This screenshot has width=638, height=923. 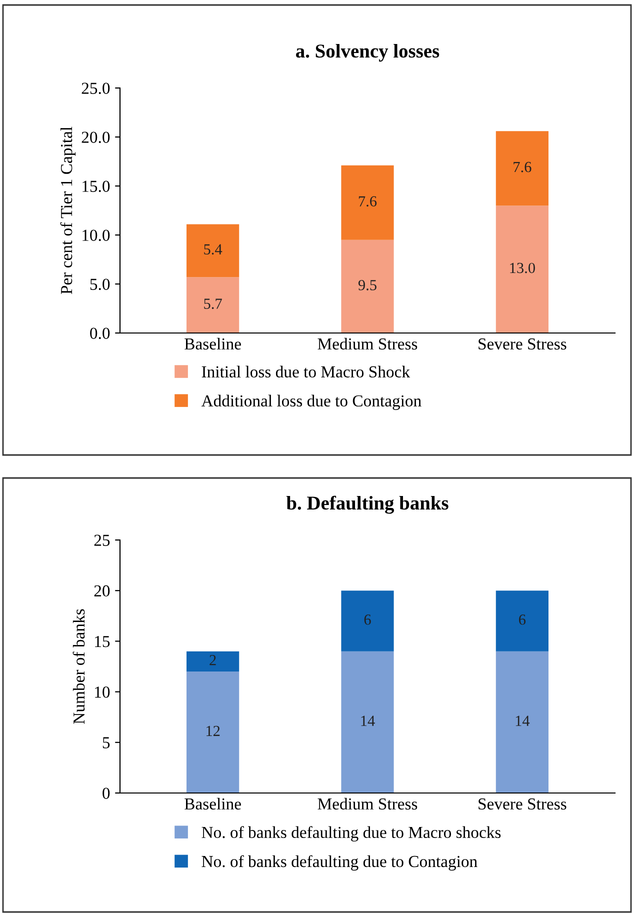 I want to click on y-axis-title: Number of banks, so click(x=78, y=666).